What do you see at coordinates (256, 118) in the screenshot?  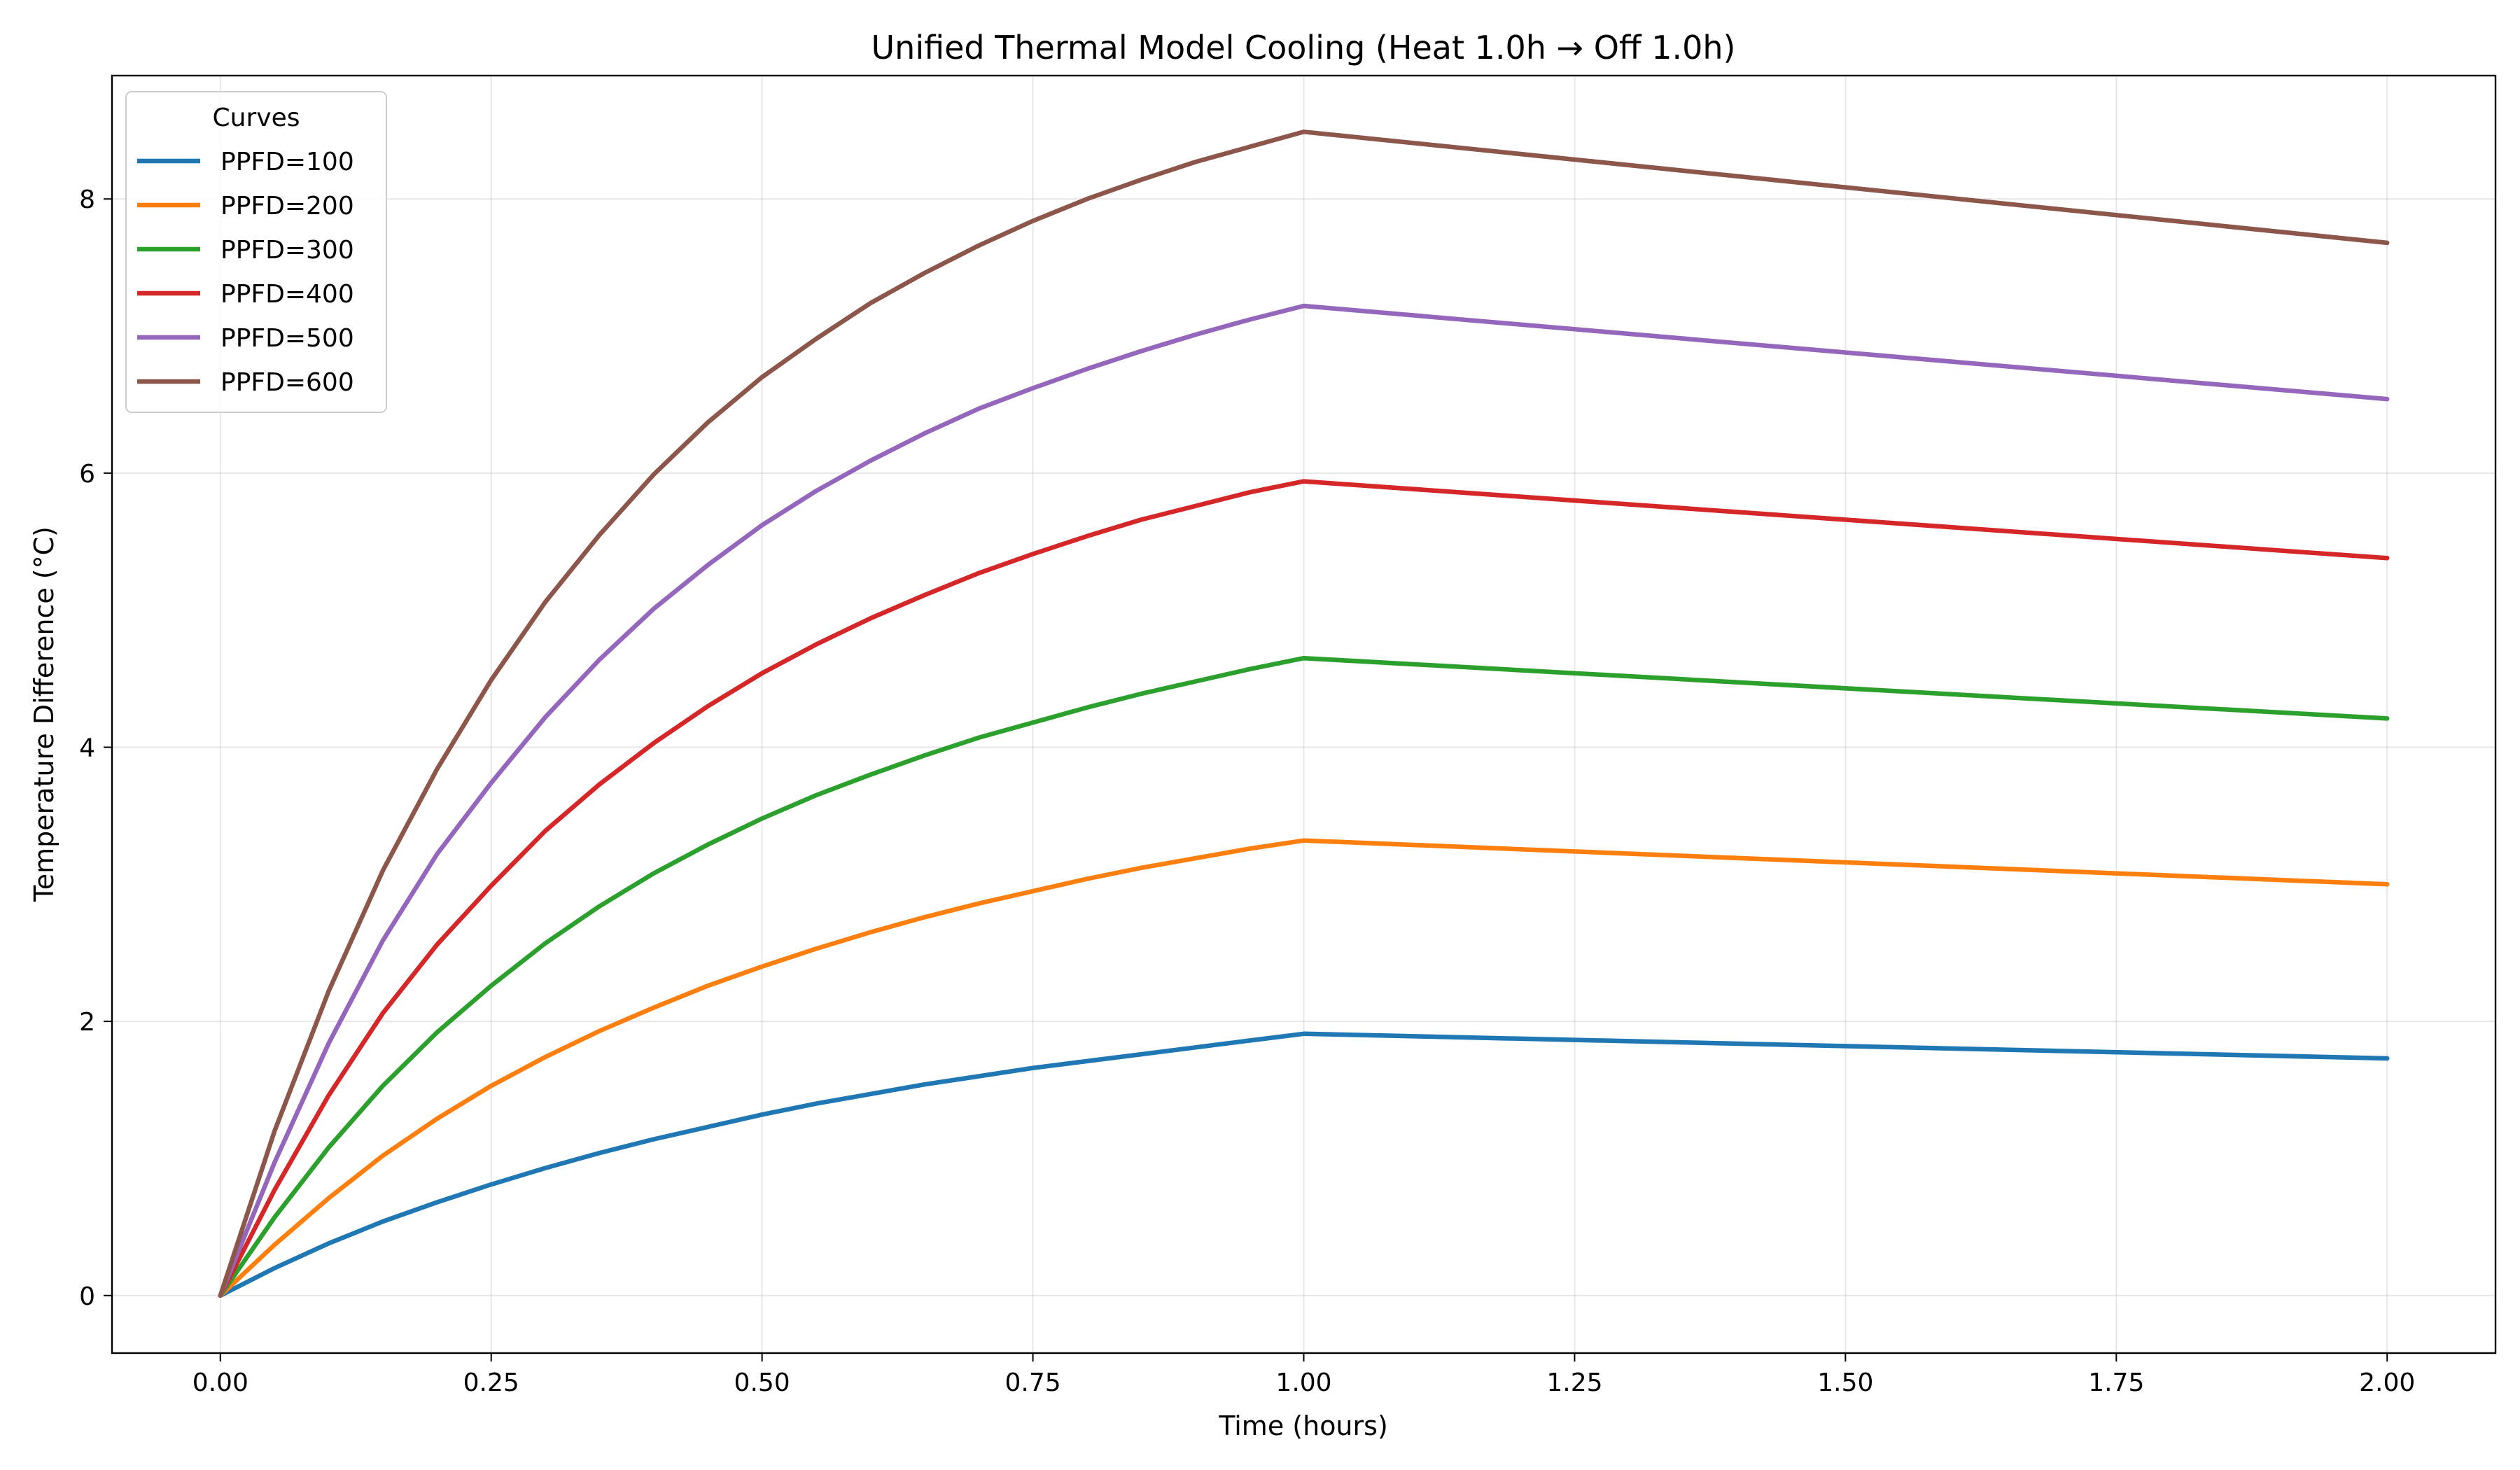 I see `legend-title: Curves` at bounding box center [256, 118].